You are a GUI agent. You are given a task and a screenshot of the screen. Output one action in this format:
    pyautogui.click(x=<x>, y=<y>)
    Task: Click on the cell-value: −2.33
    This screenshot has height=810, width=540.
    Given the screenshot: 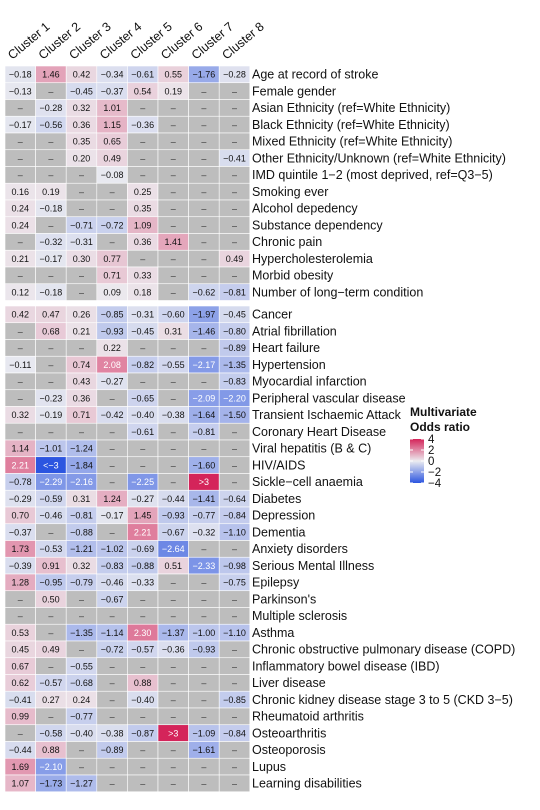 What is the action you would take?
    pyautogui.click(x=204, y=566)
    